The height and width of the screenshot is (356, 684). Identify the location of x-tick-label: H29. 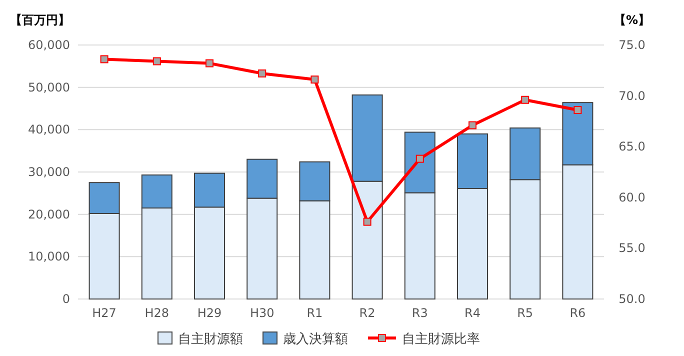
(209, 313).